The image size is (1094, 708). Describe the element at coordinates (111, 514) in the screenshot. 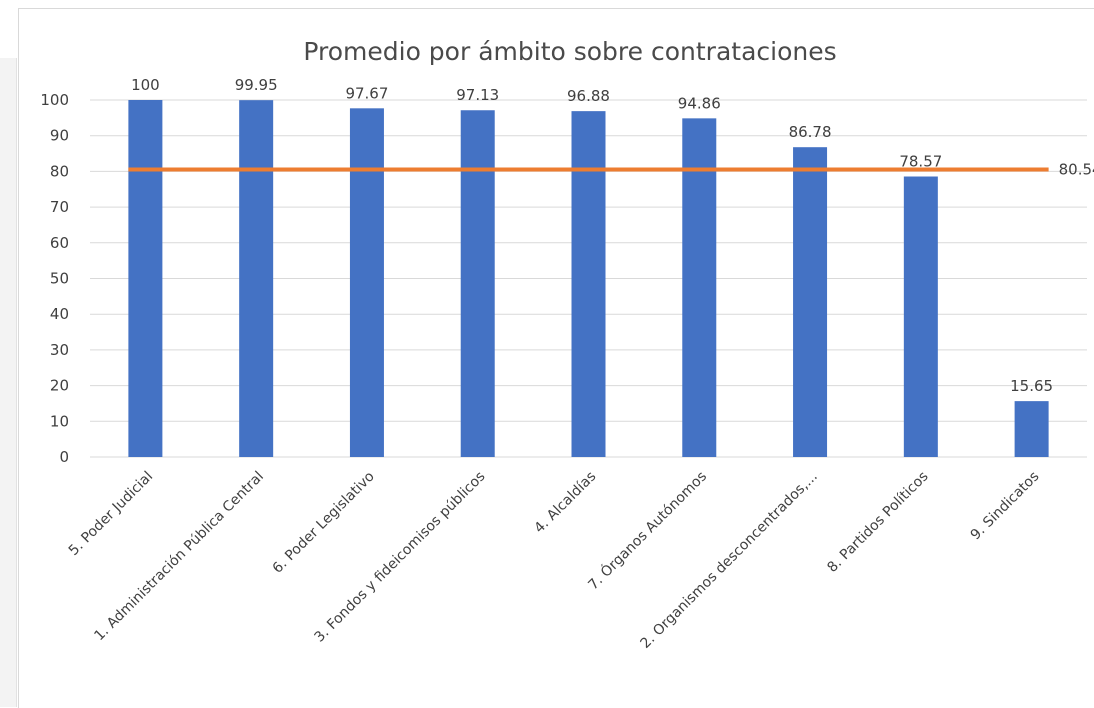

I see `x-tick-label: 5. Poder Judicial` at that location.